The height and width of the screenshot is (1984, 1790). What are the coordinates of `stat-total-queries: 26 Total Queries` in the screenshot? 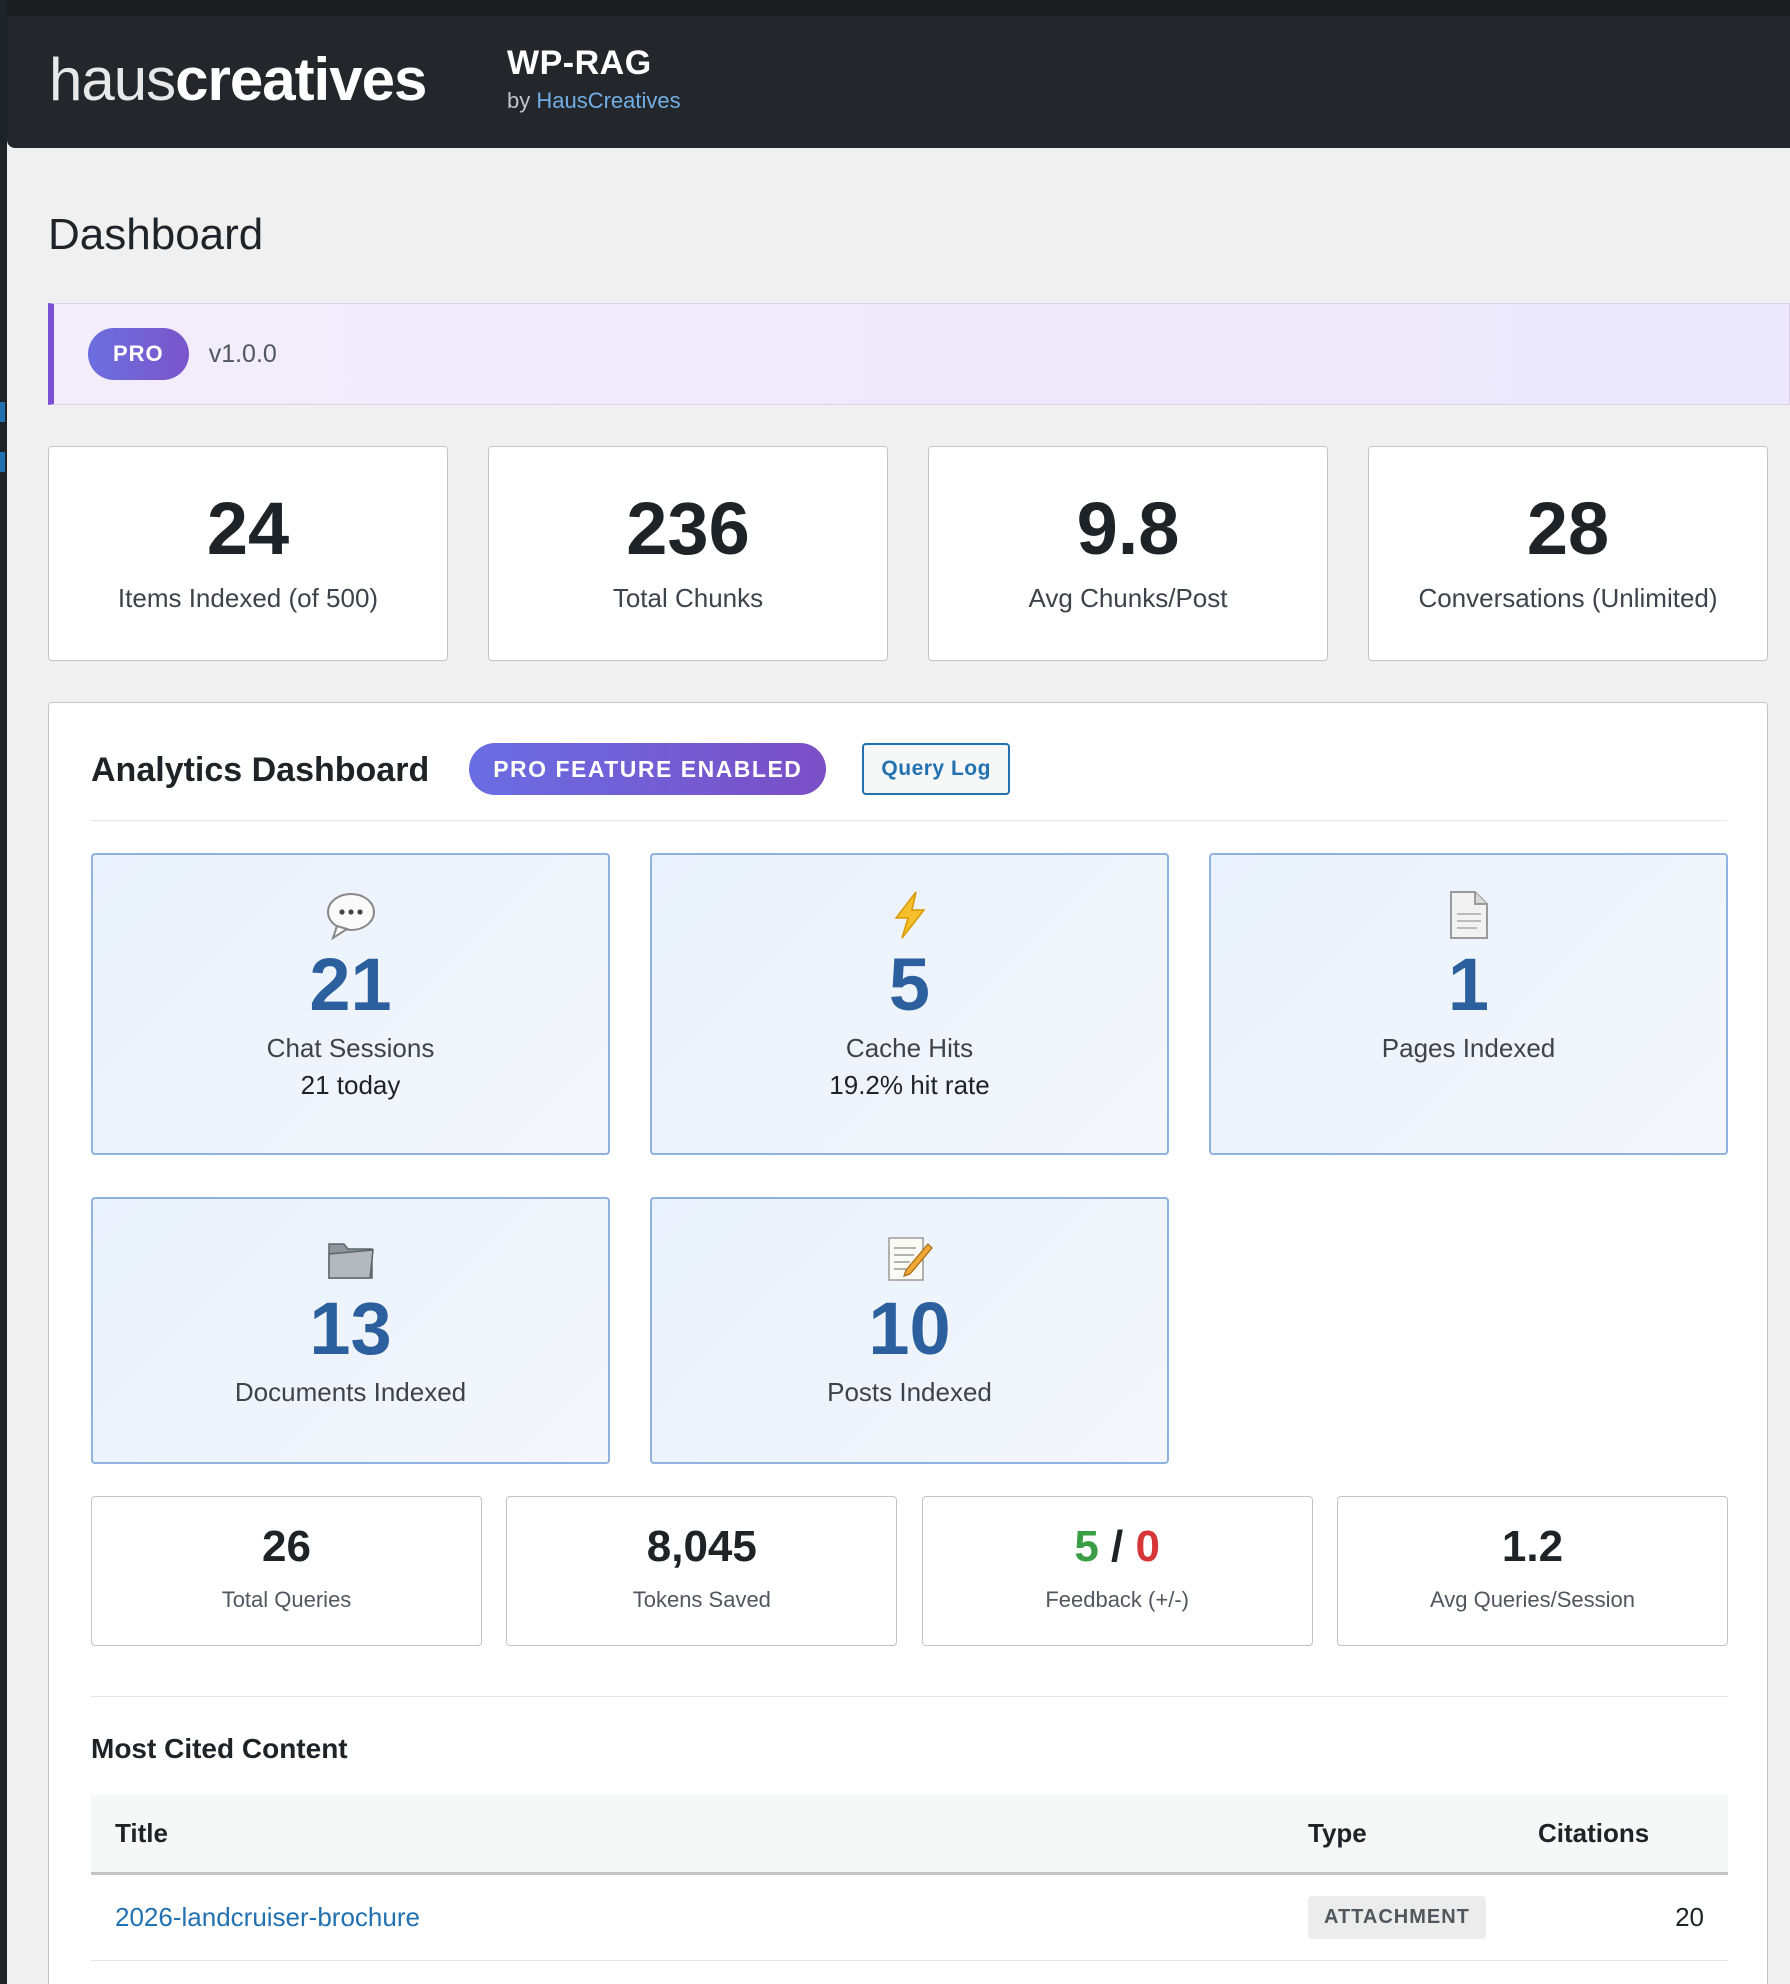 It's located at (286, 1571).